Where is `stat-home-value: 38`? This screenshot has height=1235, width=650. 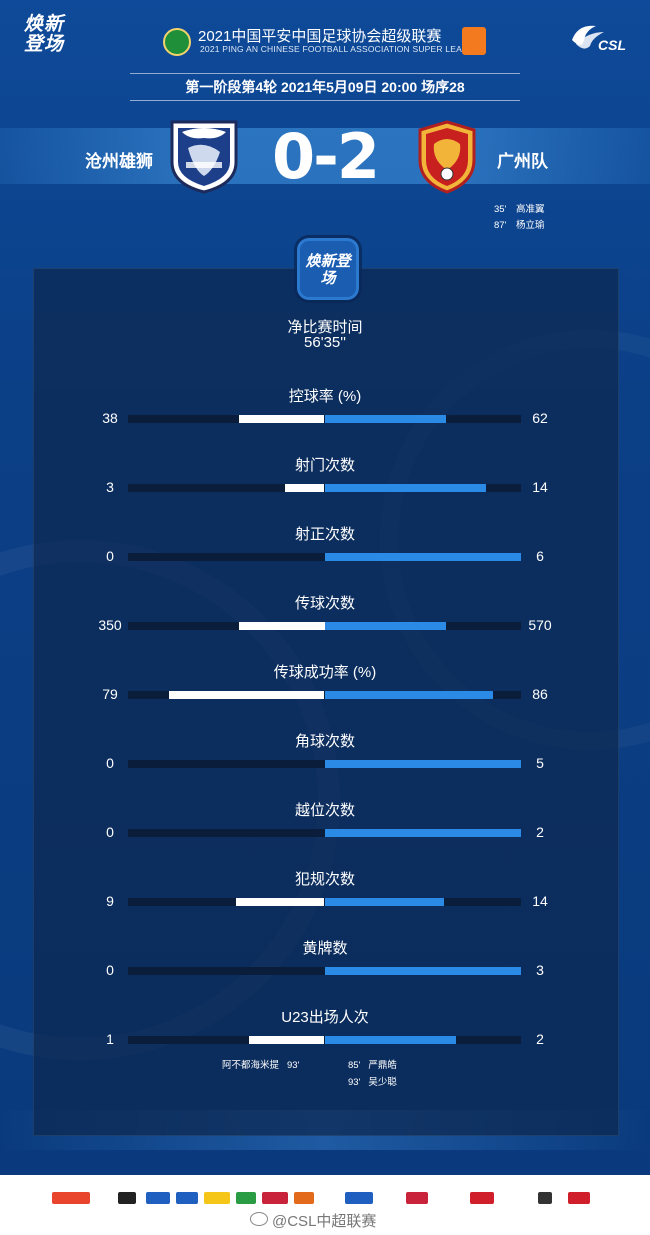 stat-home-value: 38 is located at coordinates (110, 418).